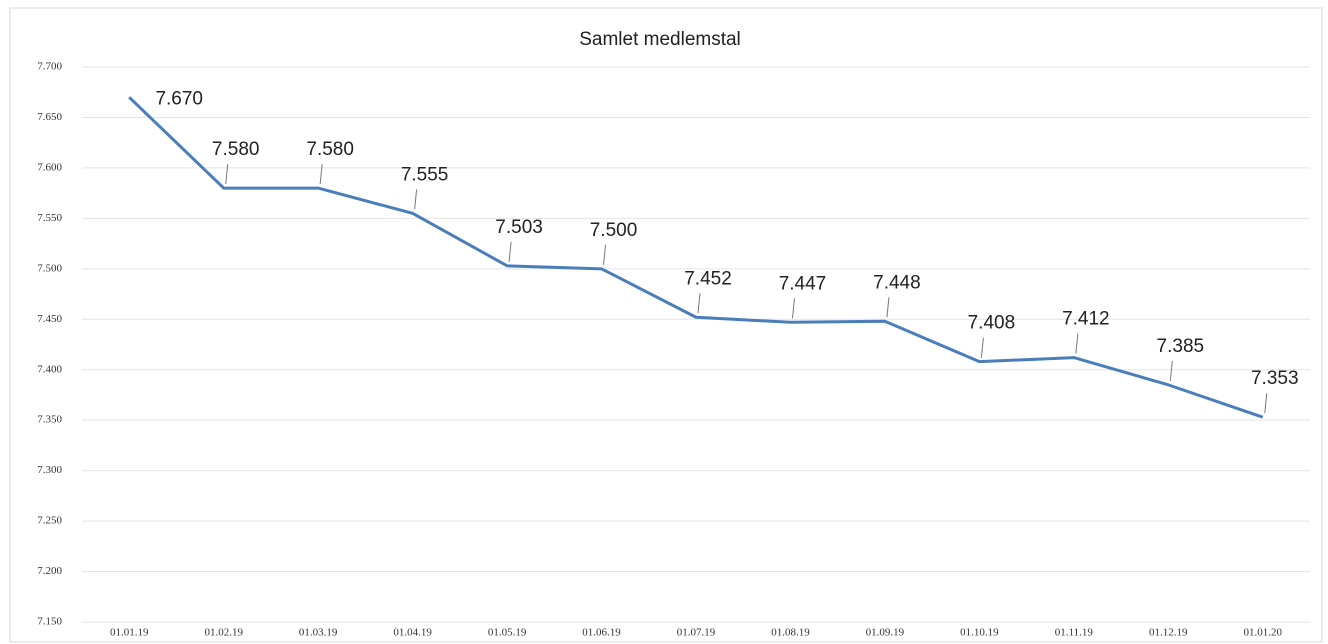 Image resolution: width=1328 pixels, height=644 pixels. What do you see at coordinates (49, 622) in the screenshot?
I see `y-tick-label: 7.150` at bounding box center [49, 622].